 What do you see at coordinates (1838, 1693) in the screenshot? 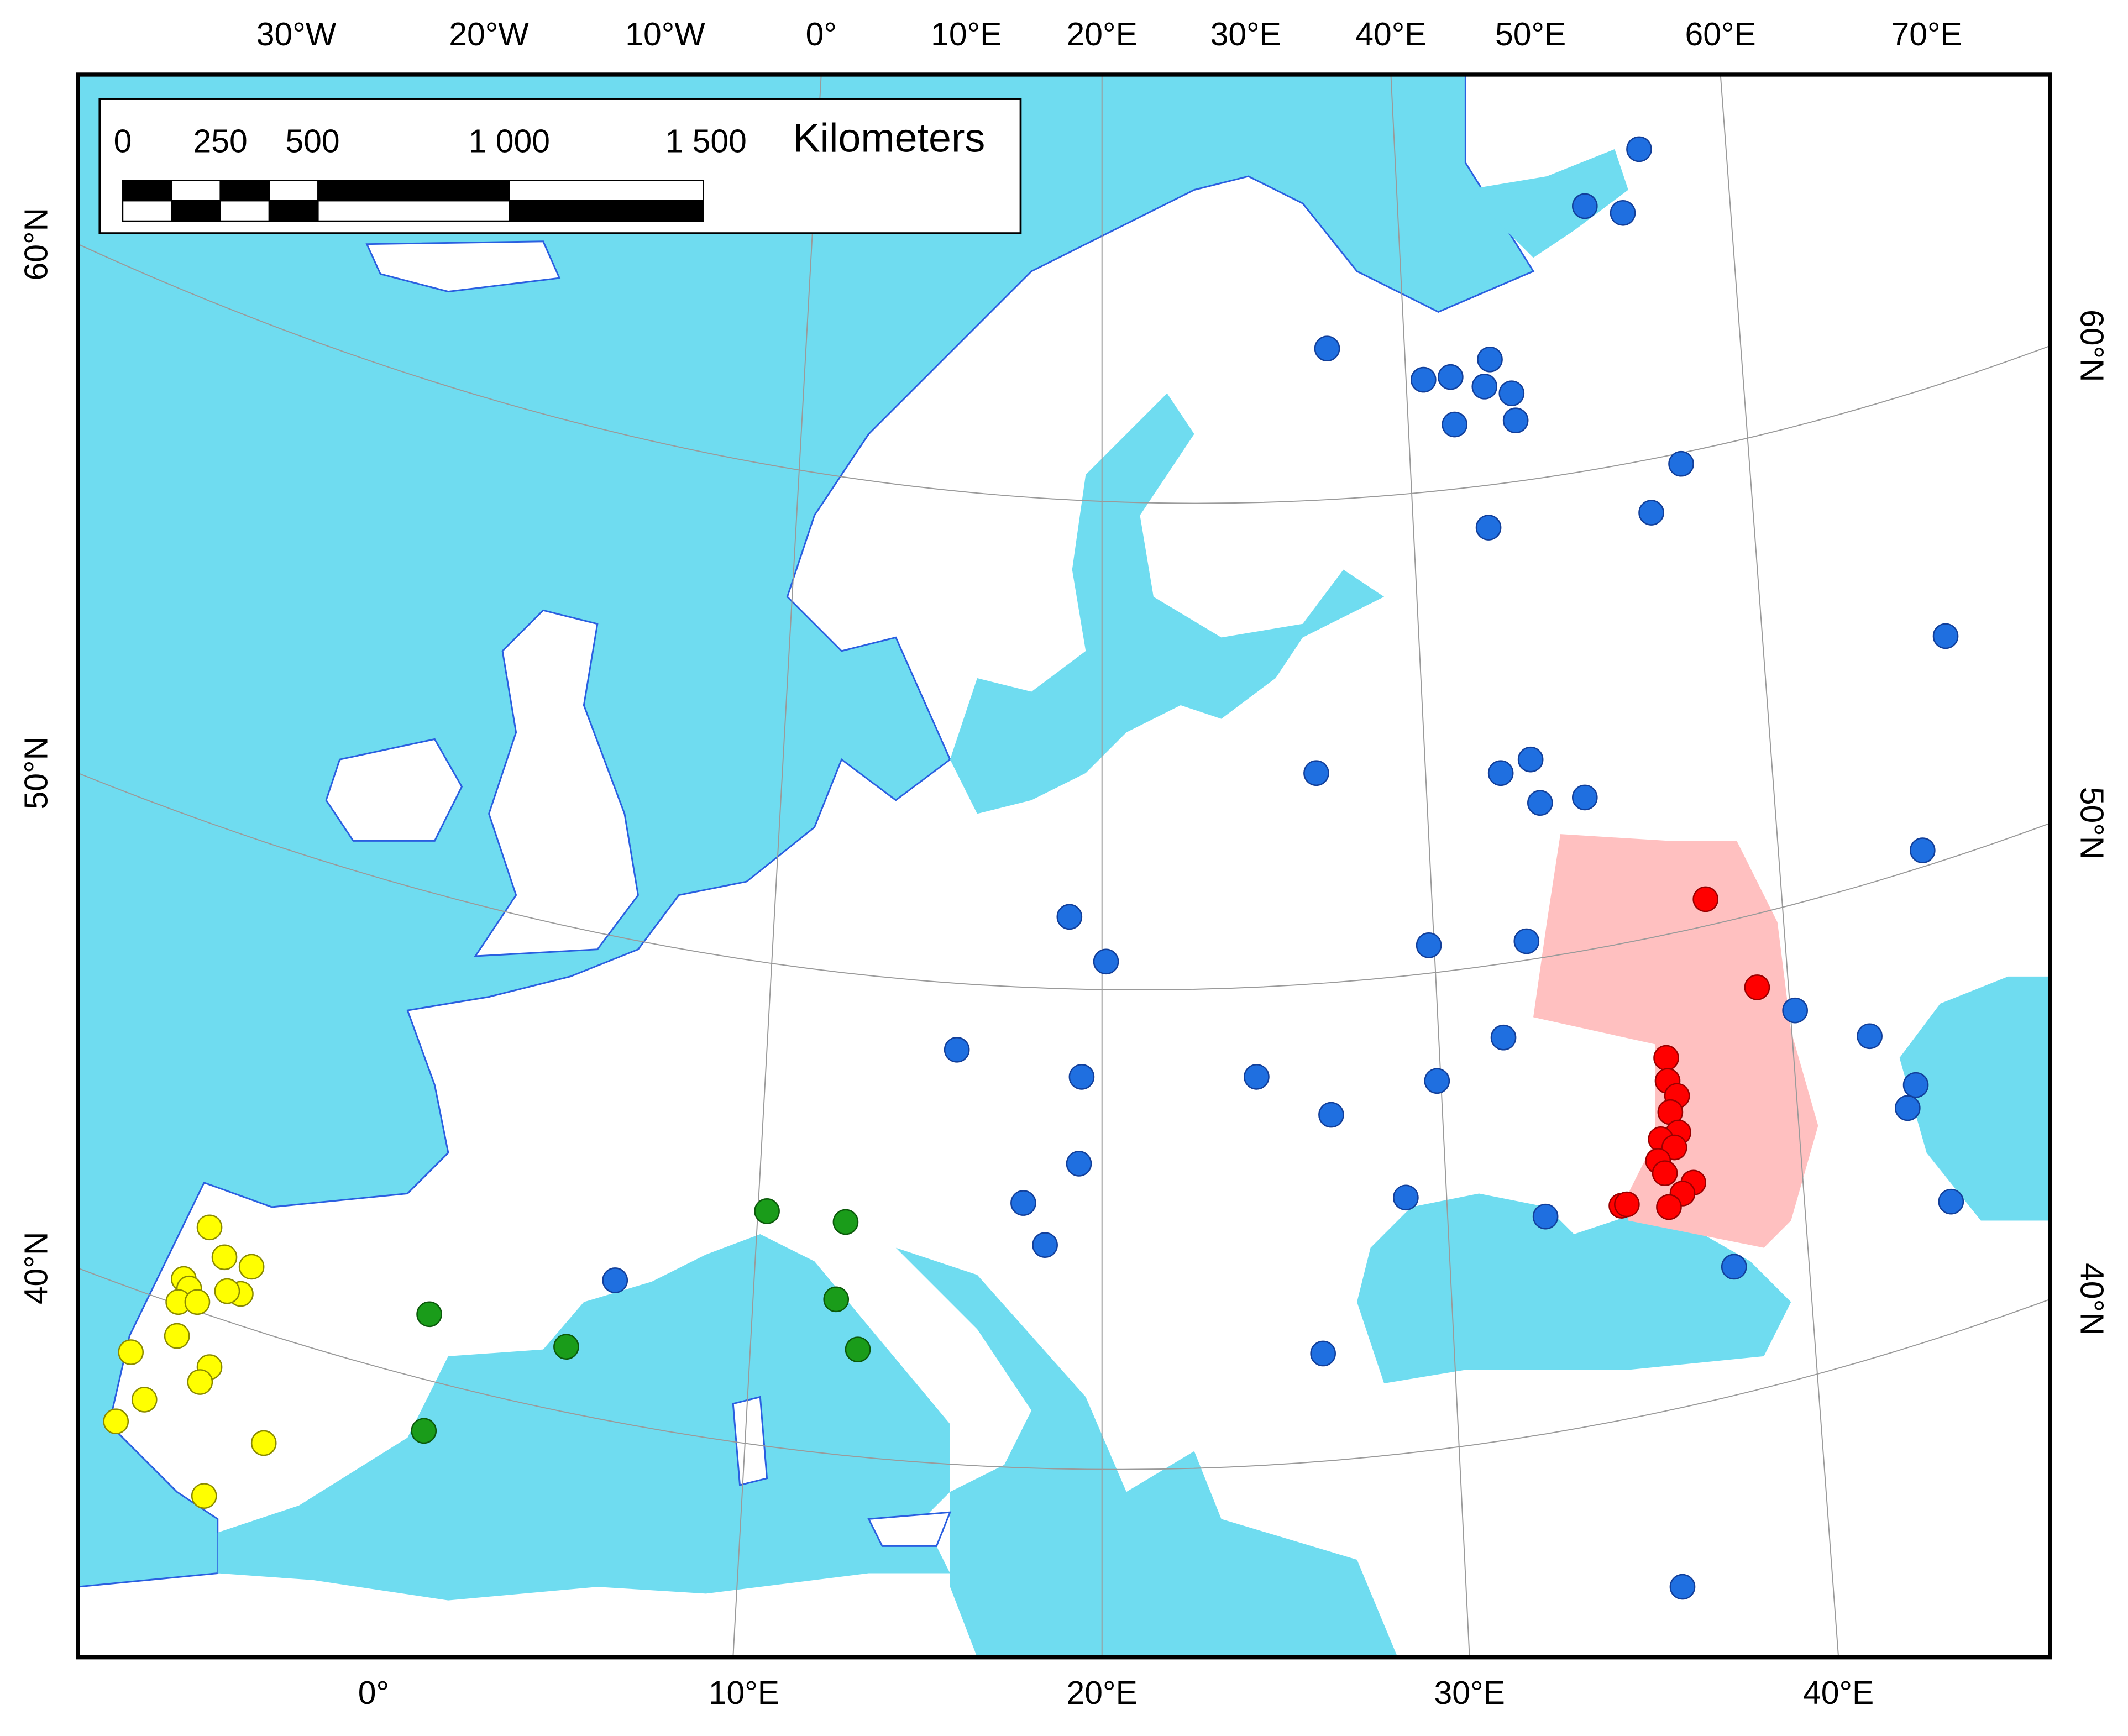
I see `bottom-axis-label: 40°E` at bounding box center [1838, 1693].